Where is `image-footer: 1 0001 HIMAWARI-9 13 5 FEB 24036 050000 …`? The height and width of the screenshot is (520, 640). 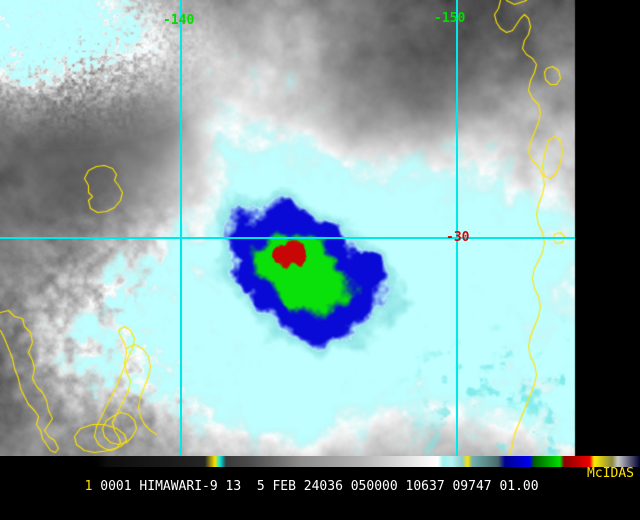 image-footer: 1 0001 HIMAWARI-9 13 5 FEB 24036 050000 … is located at coordinates (320, 474).